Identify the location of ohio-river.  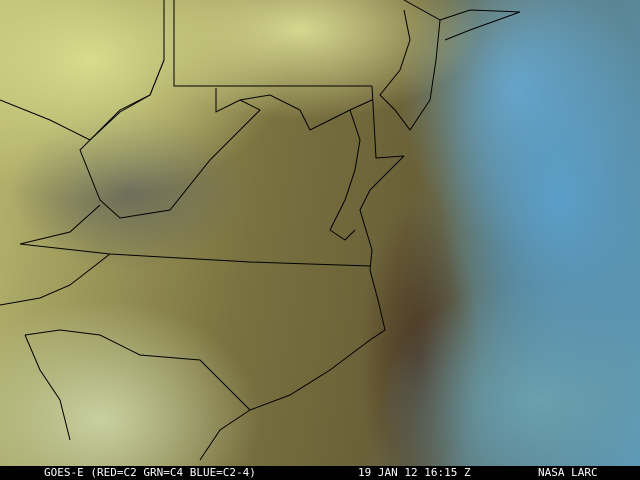
(82, 70).